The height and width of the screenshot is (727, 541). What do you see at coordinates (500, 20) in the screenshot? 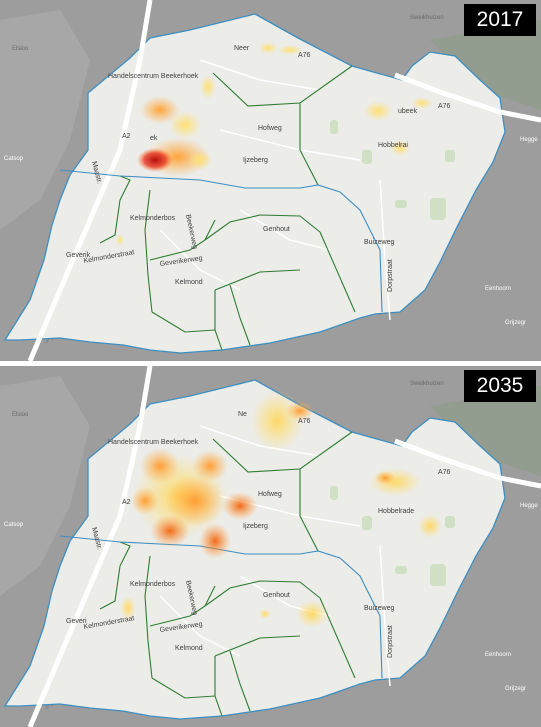
I see `year-badge: 2017` at bounding box center [500, 20].